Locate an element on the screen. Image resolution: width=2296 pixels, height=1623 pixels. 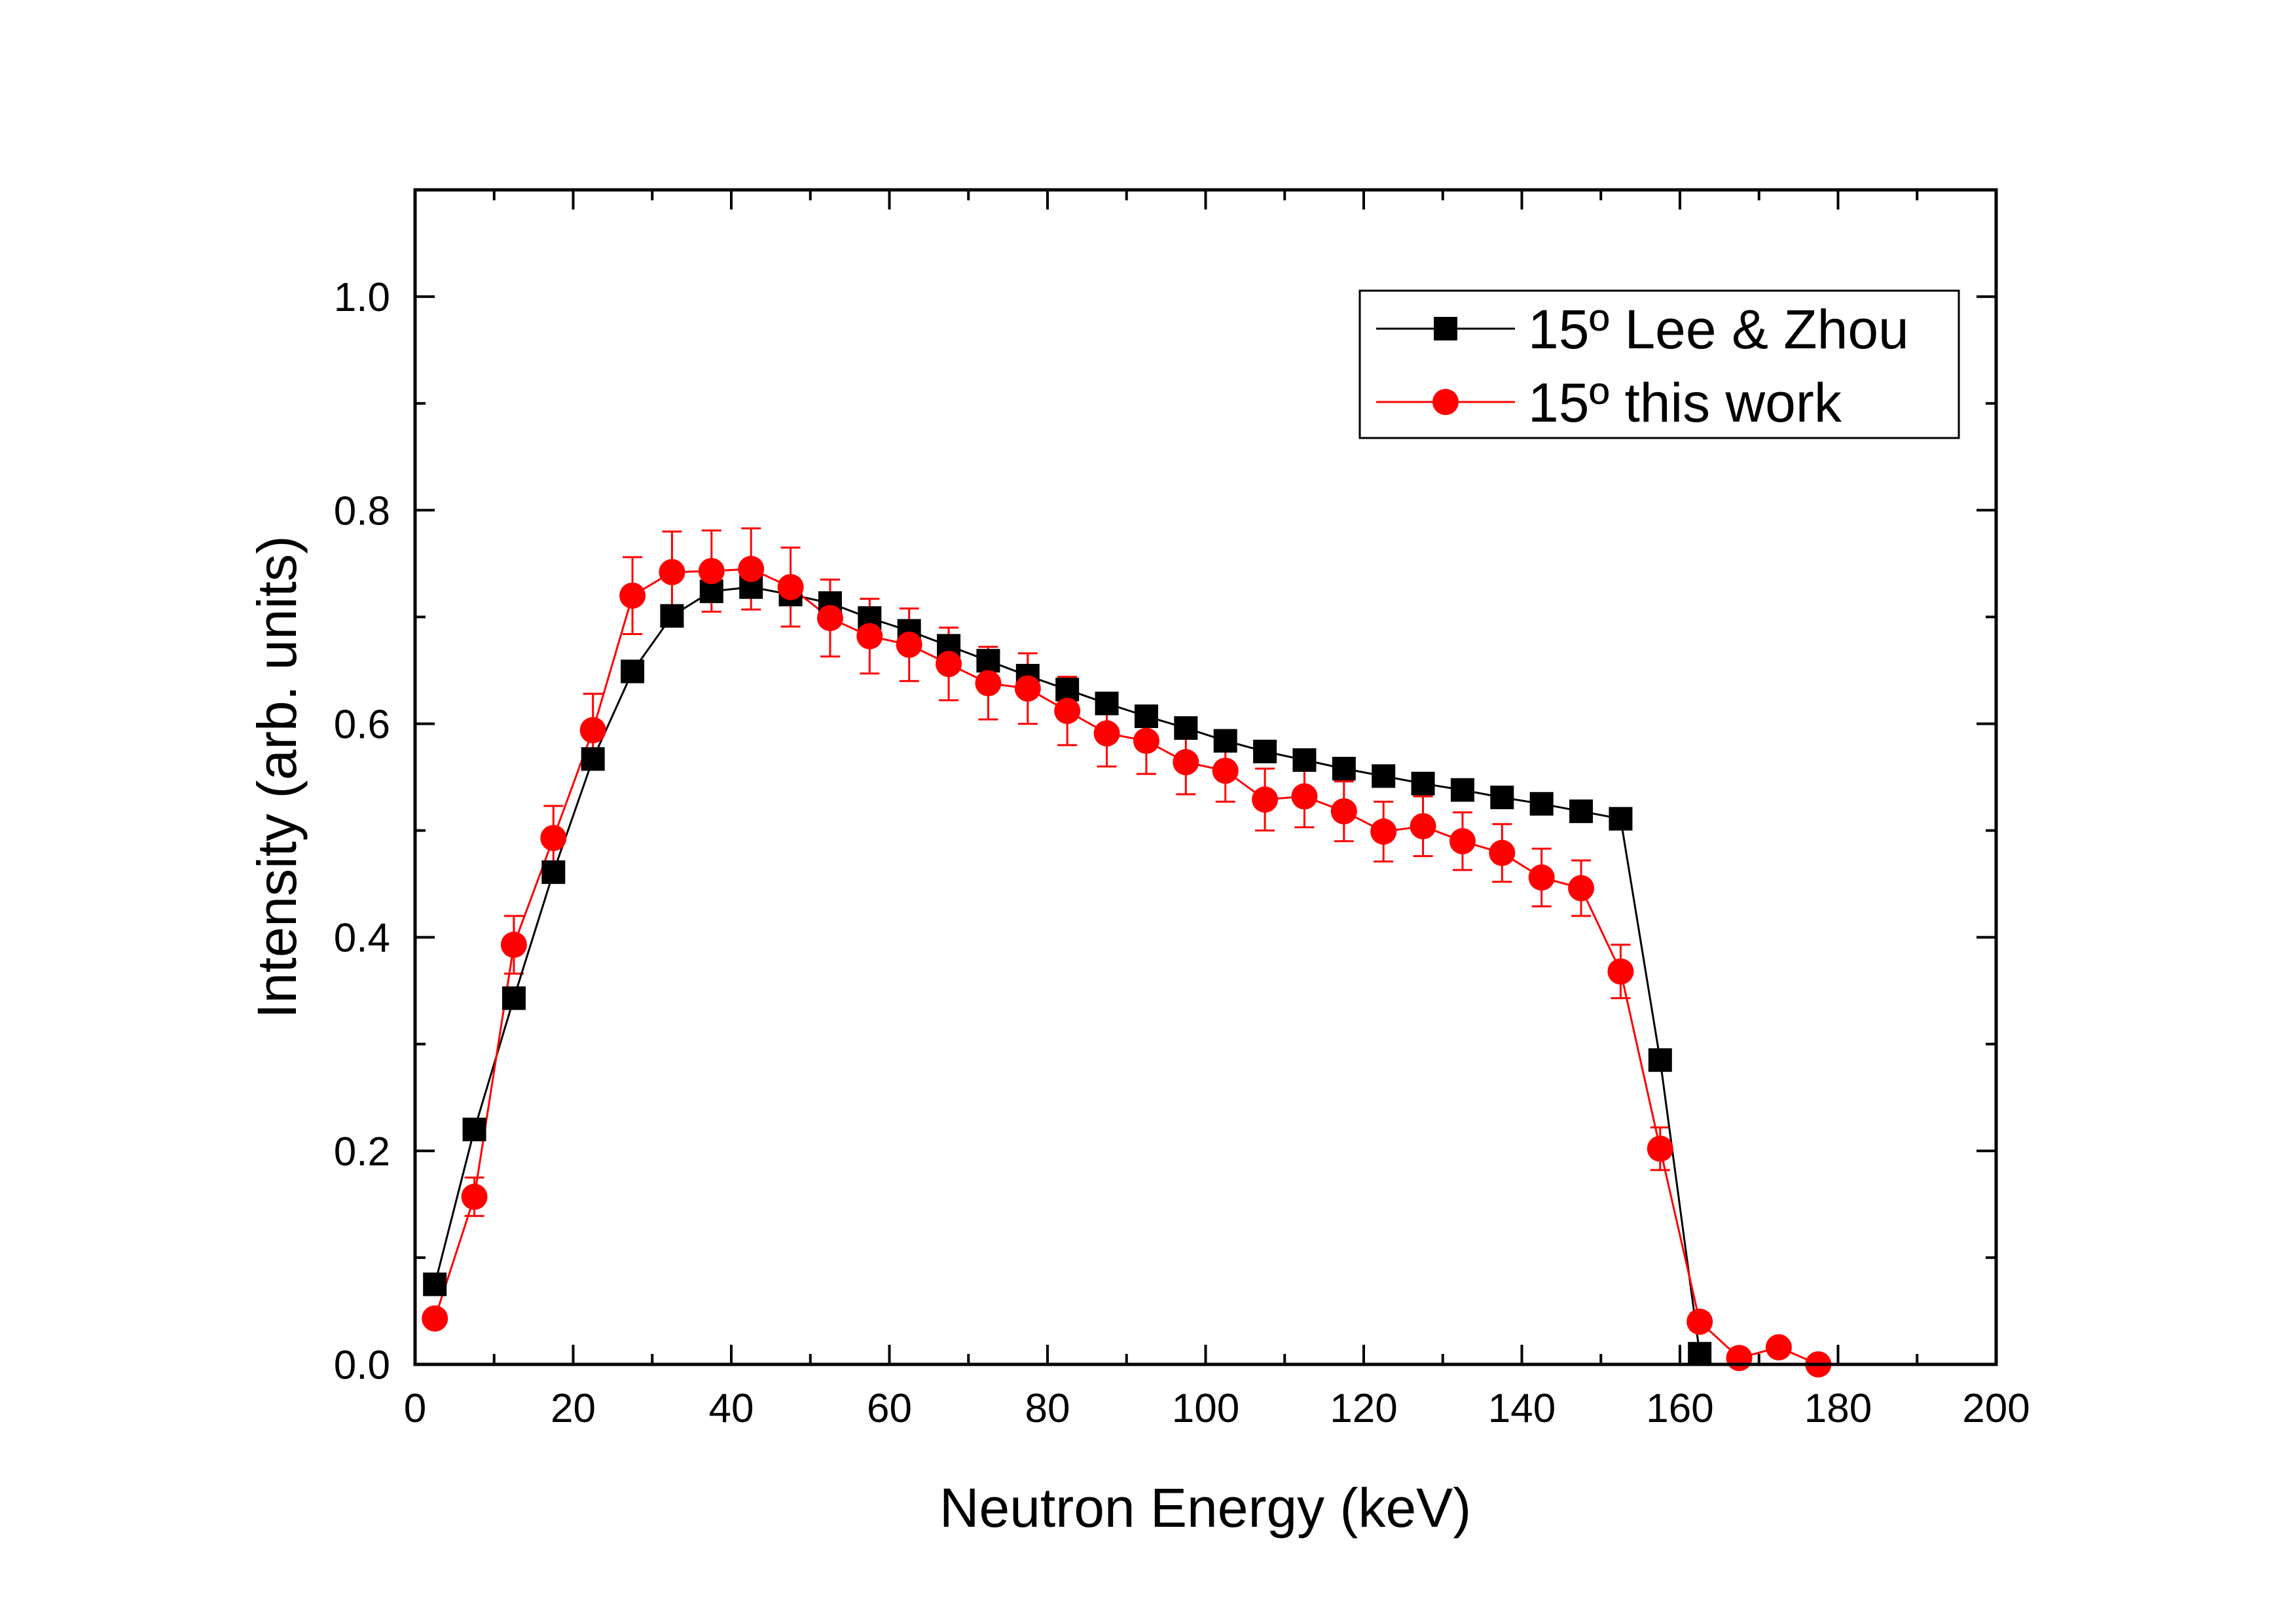
x-tick-label: 20 is located at coordinates (573, 1408).